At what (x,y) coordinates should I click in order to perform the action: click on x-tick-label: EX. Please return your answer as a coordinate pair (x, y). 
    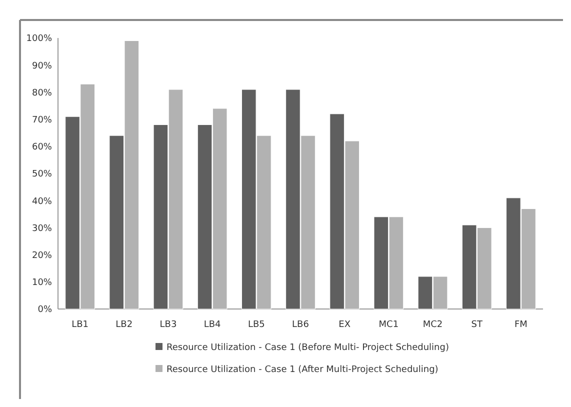
    Looking at the image, I should click on (344, 325).